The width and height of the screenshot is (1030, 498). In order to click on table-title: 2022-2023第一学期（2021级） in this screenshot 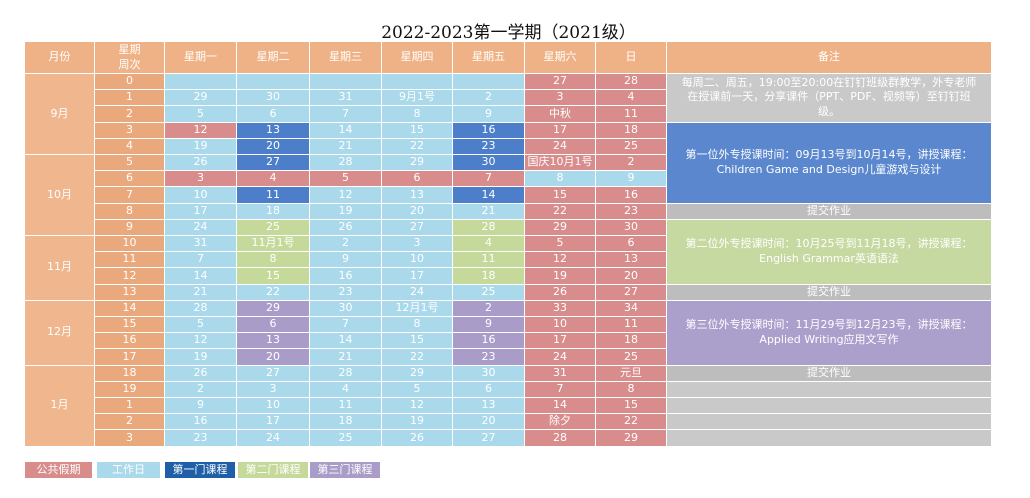, I will do `click(508, 30)`.